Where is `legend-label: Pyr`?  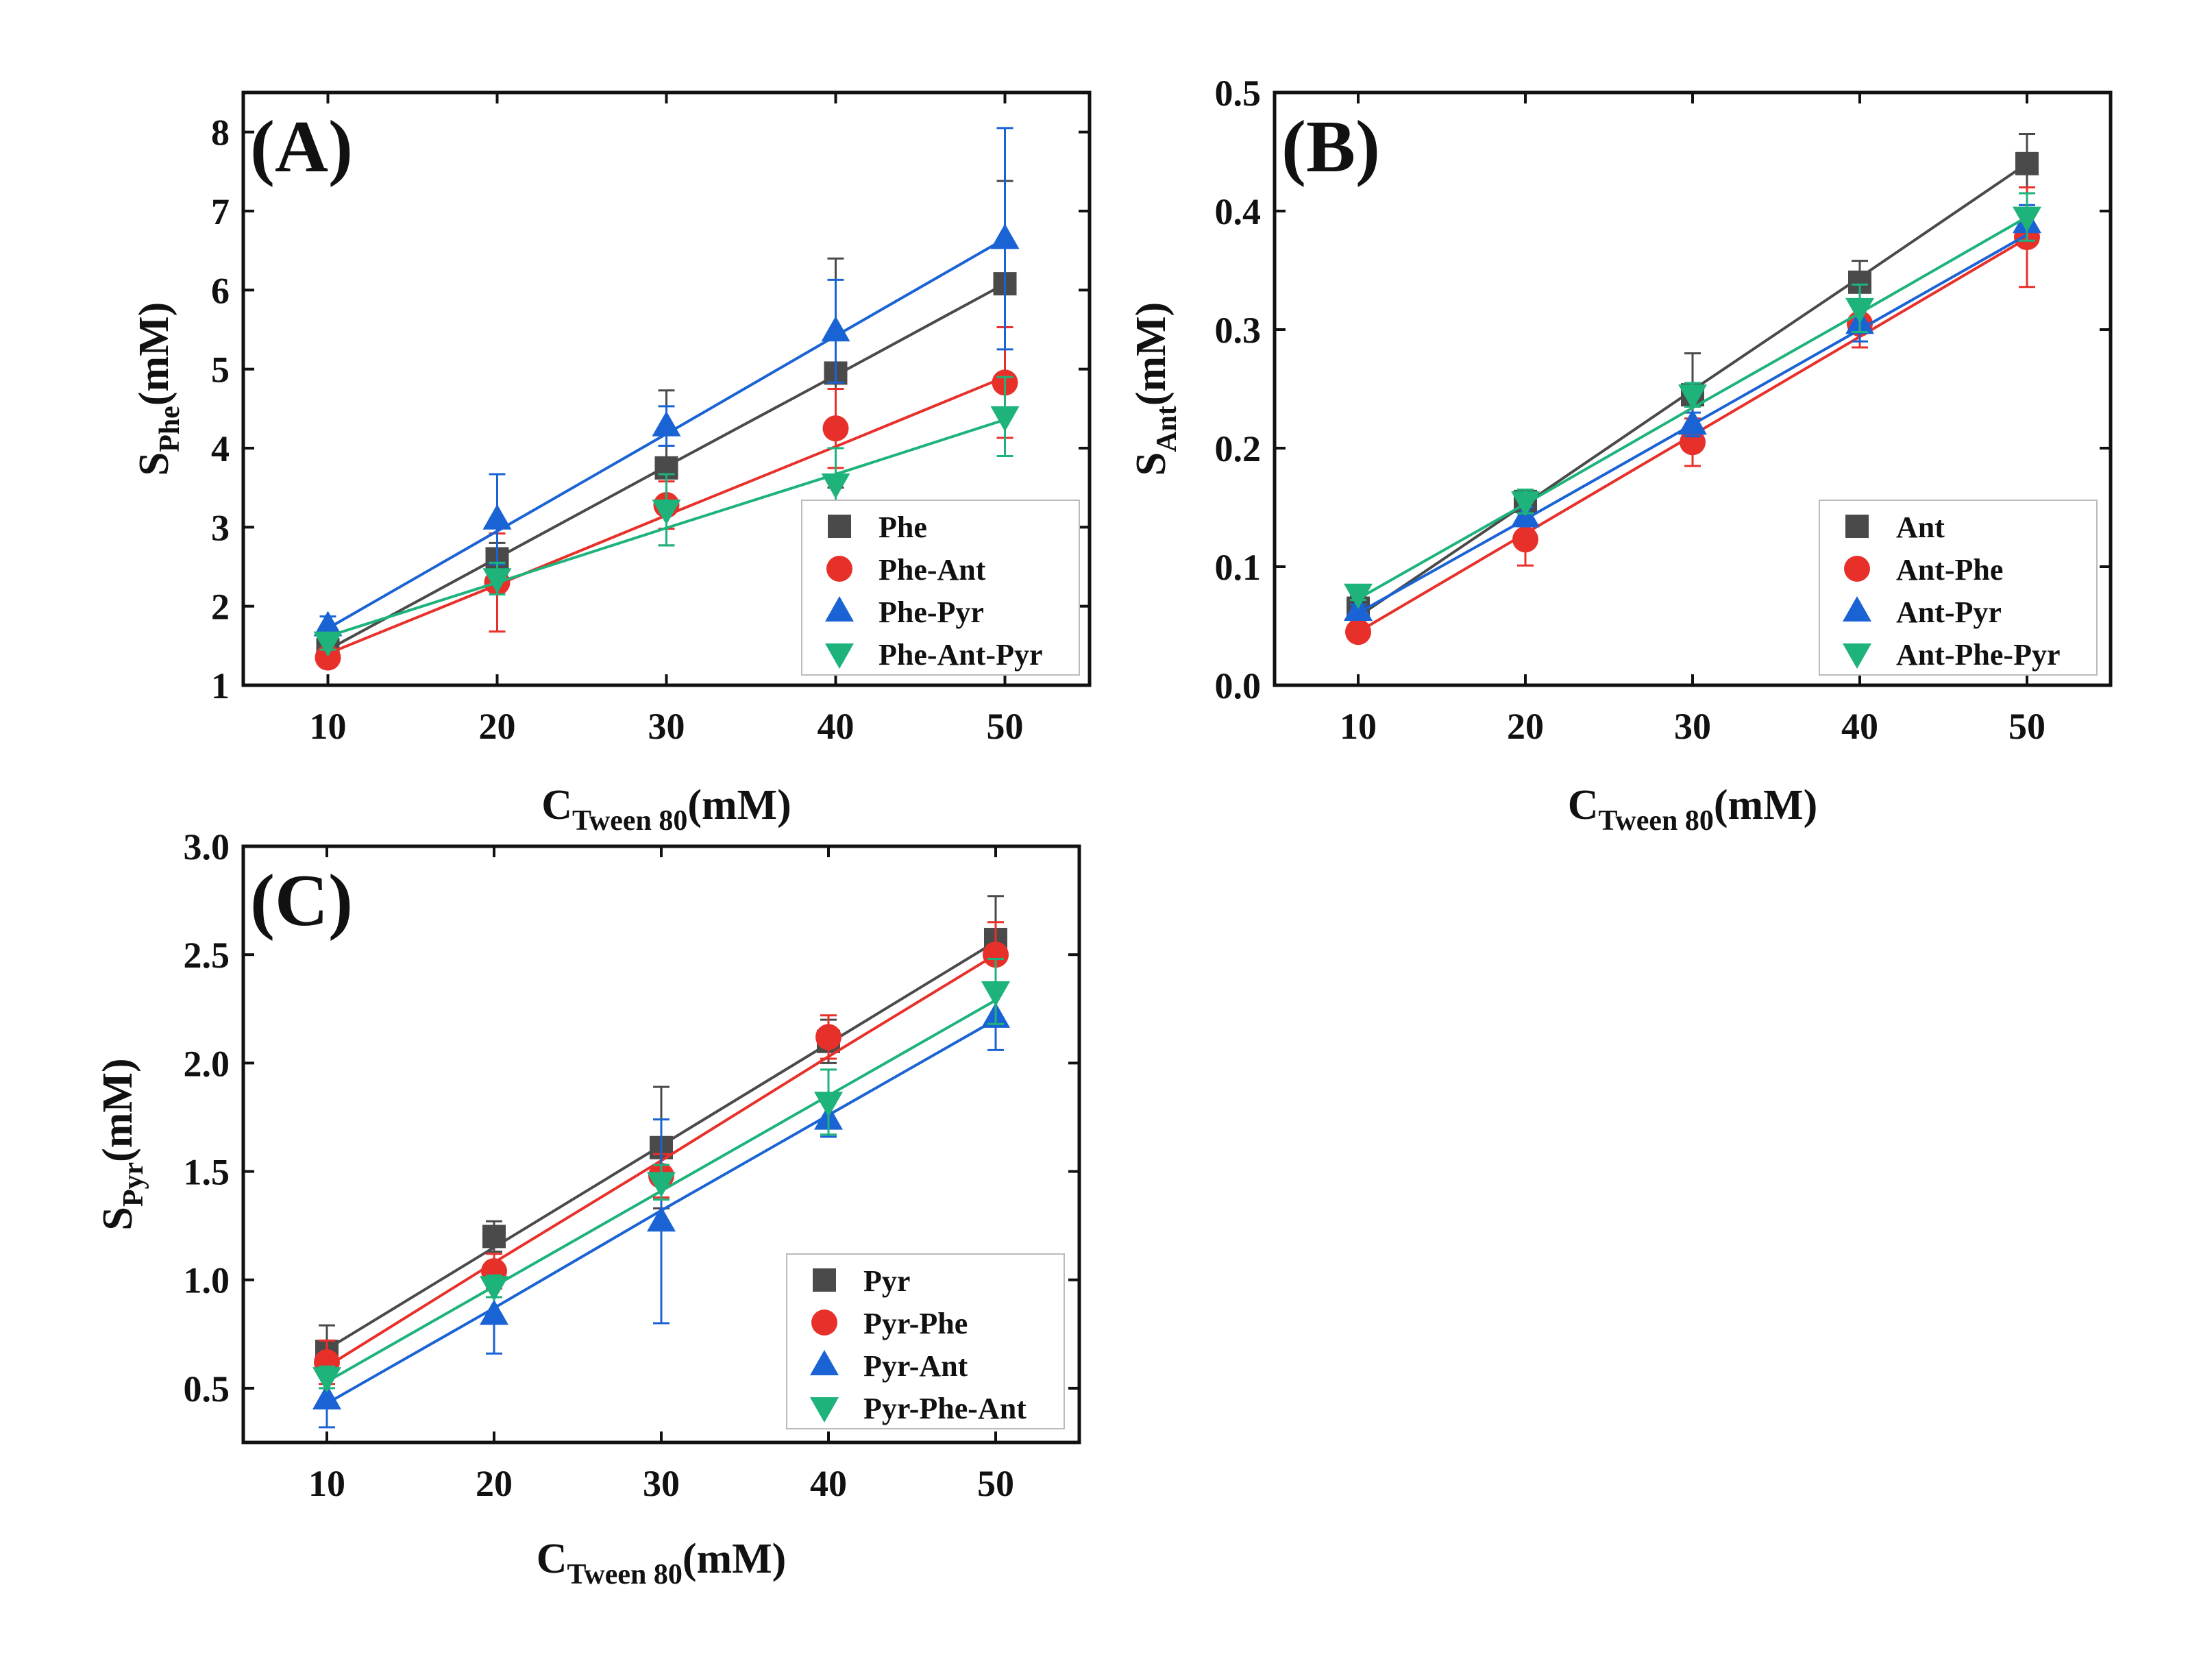 legend-label: Pyr is located at coordinates (887, 1281).